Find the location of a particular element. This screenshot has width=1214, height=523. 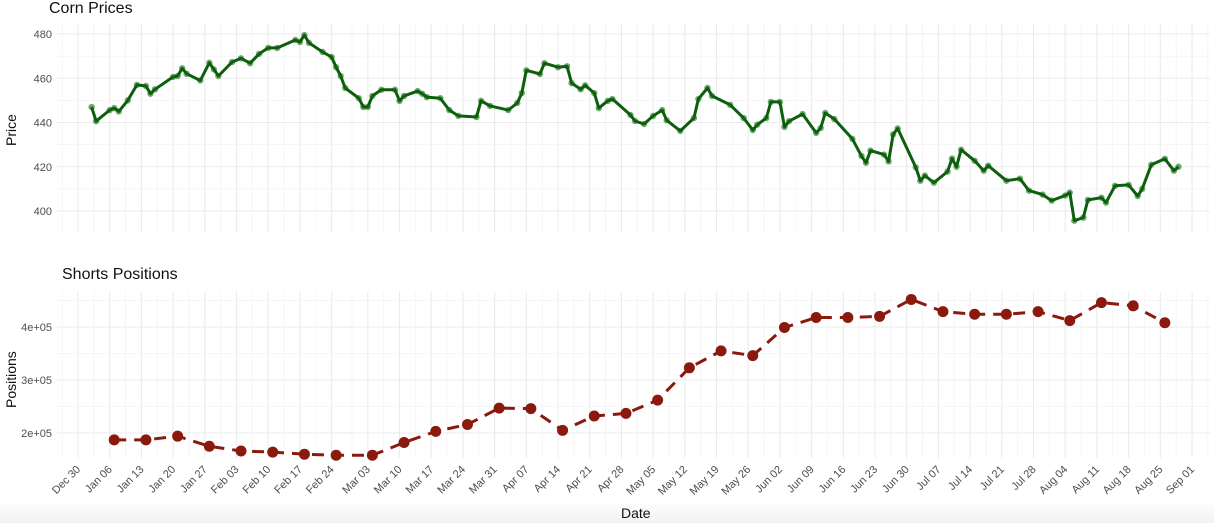

y-tick-label: 3e+05 is located at coordinates (36, 381).